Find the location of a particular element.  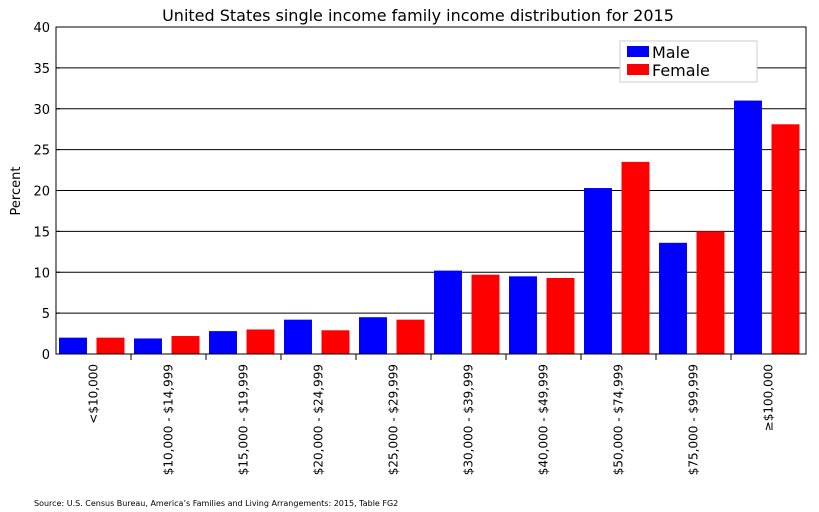

y-tick-label: 25 is located at coordinates (41, 151).